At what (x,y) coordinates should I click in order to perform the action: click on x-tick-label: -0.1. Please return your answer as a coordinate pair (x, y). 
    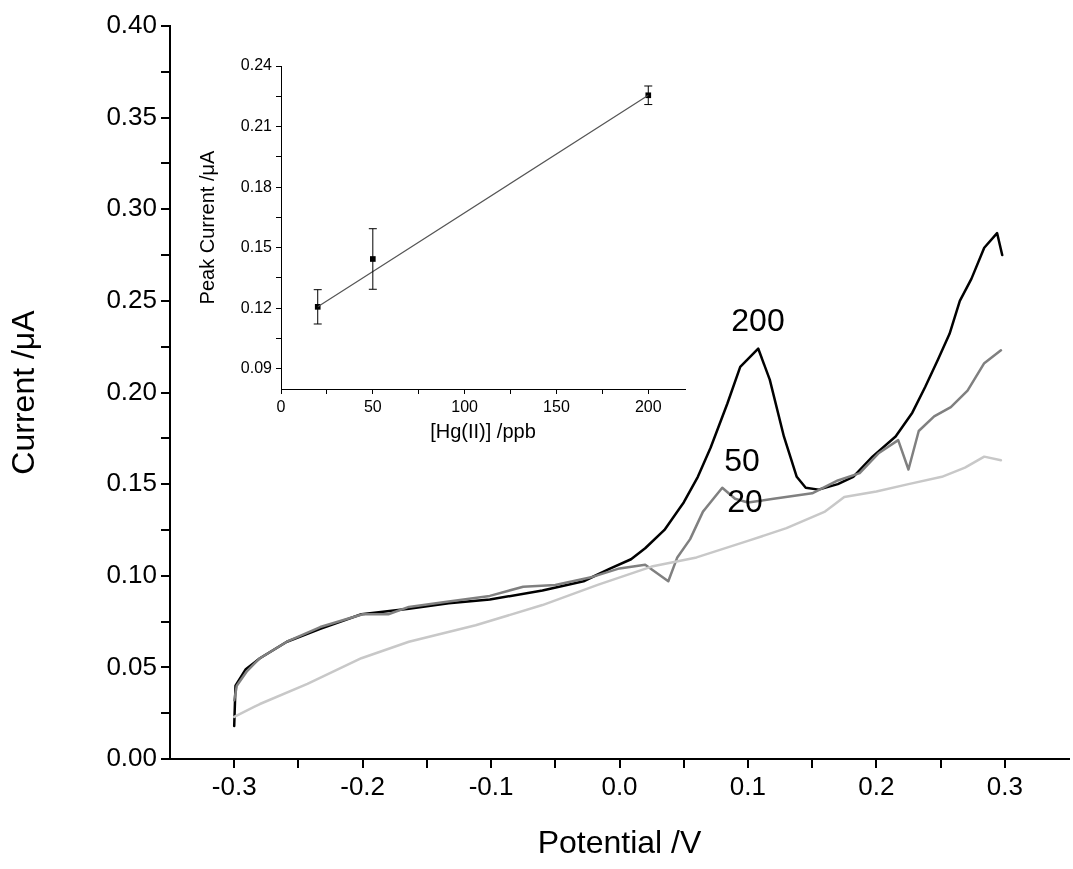
    Looking at the image, I should click on (491, 785).